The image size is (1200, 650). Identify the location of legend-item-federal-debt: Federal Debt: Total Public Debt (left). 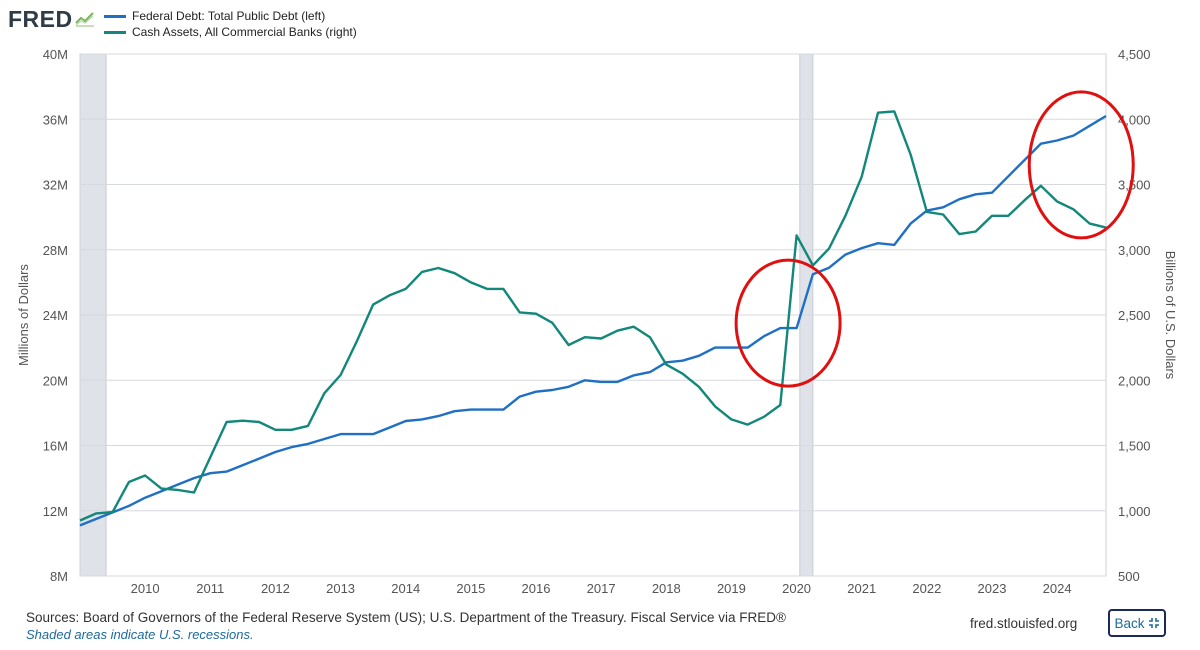
(230, 16).